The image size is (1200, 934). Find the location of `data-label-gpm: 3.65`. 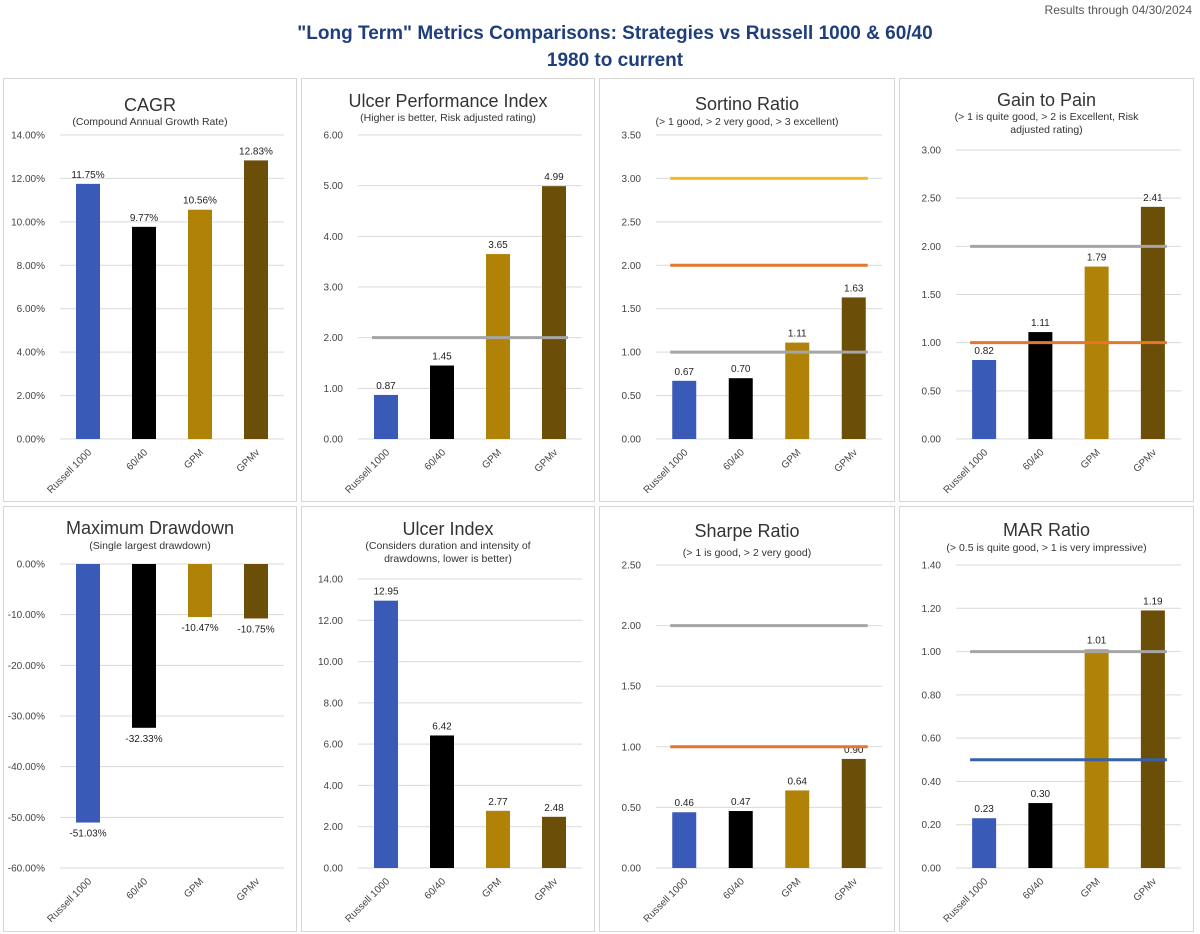

data-label-gpm: 3.65 is located at coordinates (498, 245).